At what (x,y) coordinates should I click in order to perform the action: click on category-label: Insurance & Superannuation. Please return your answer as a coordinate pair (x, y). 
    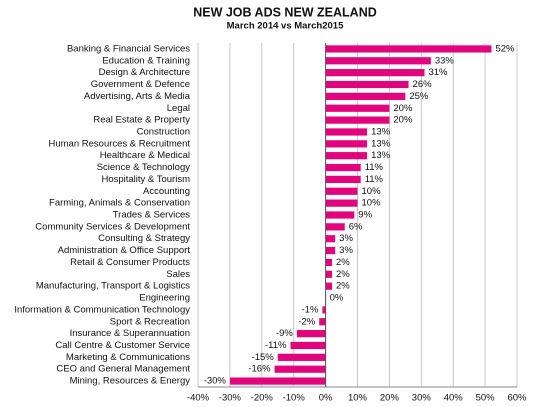
    Looking at the image, I should click on (130, 333).